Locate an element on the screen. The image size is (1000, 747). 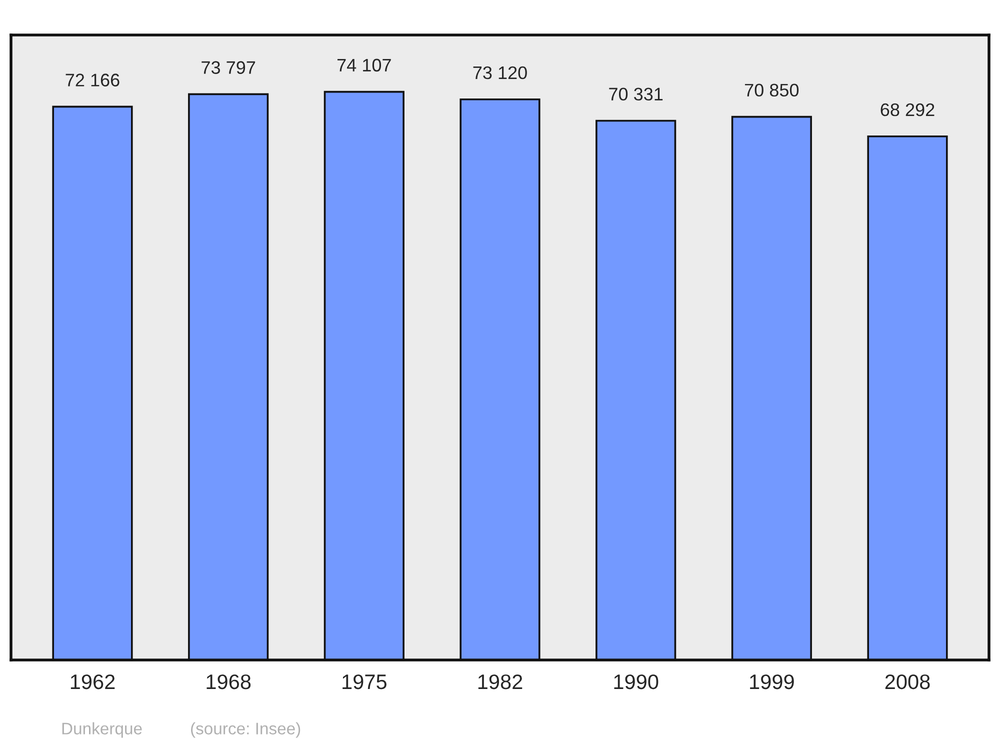
data-label: 73 120 is located at coordinates (500, 73).